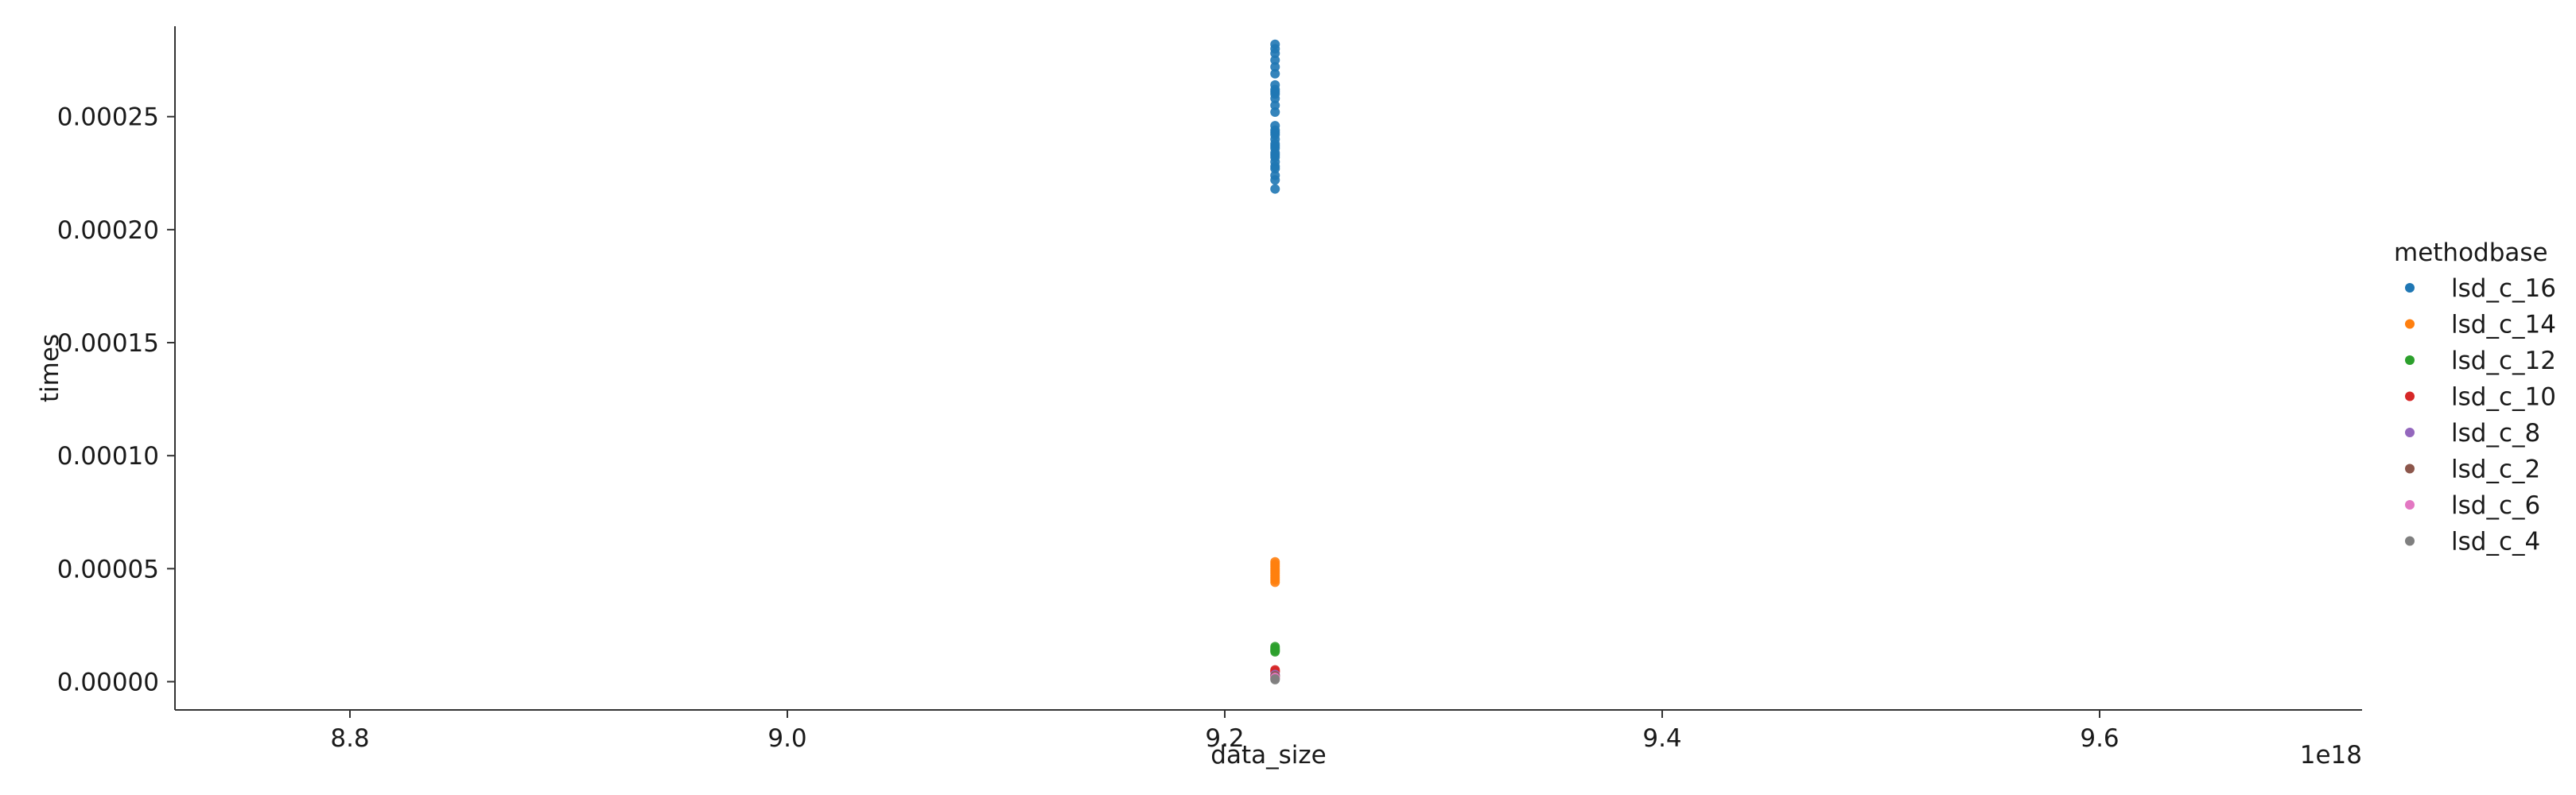 This screenshot has width=2576, height=795. Describe the element at coordinates (2495, 433) in the screenshot. I see `legend-label: lsd_c_8` at that location.